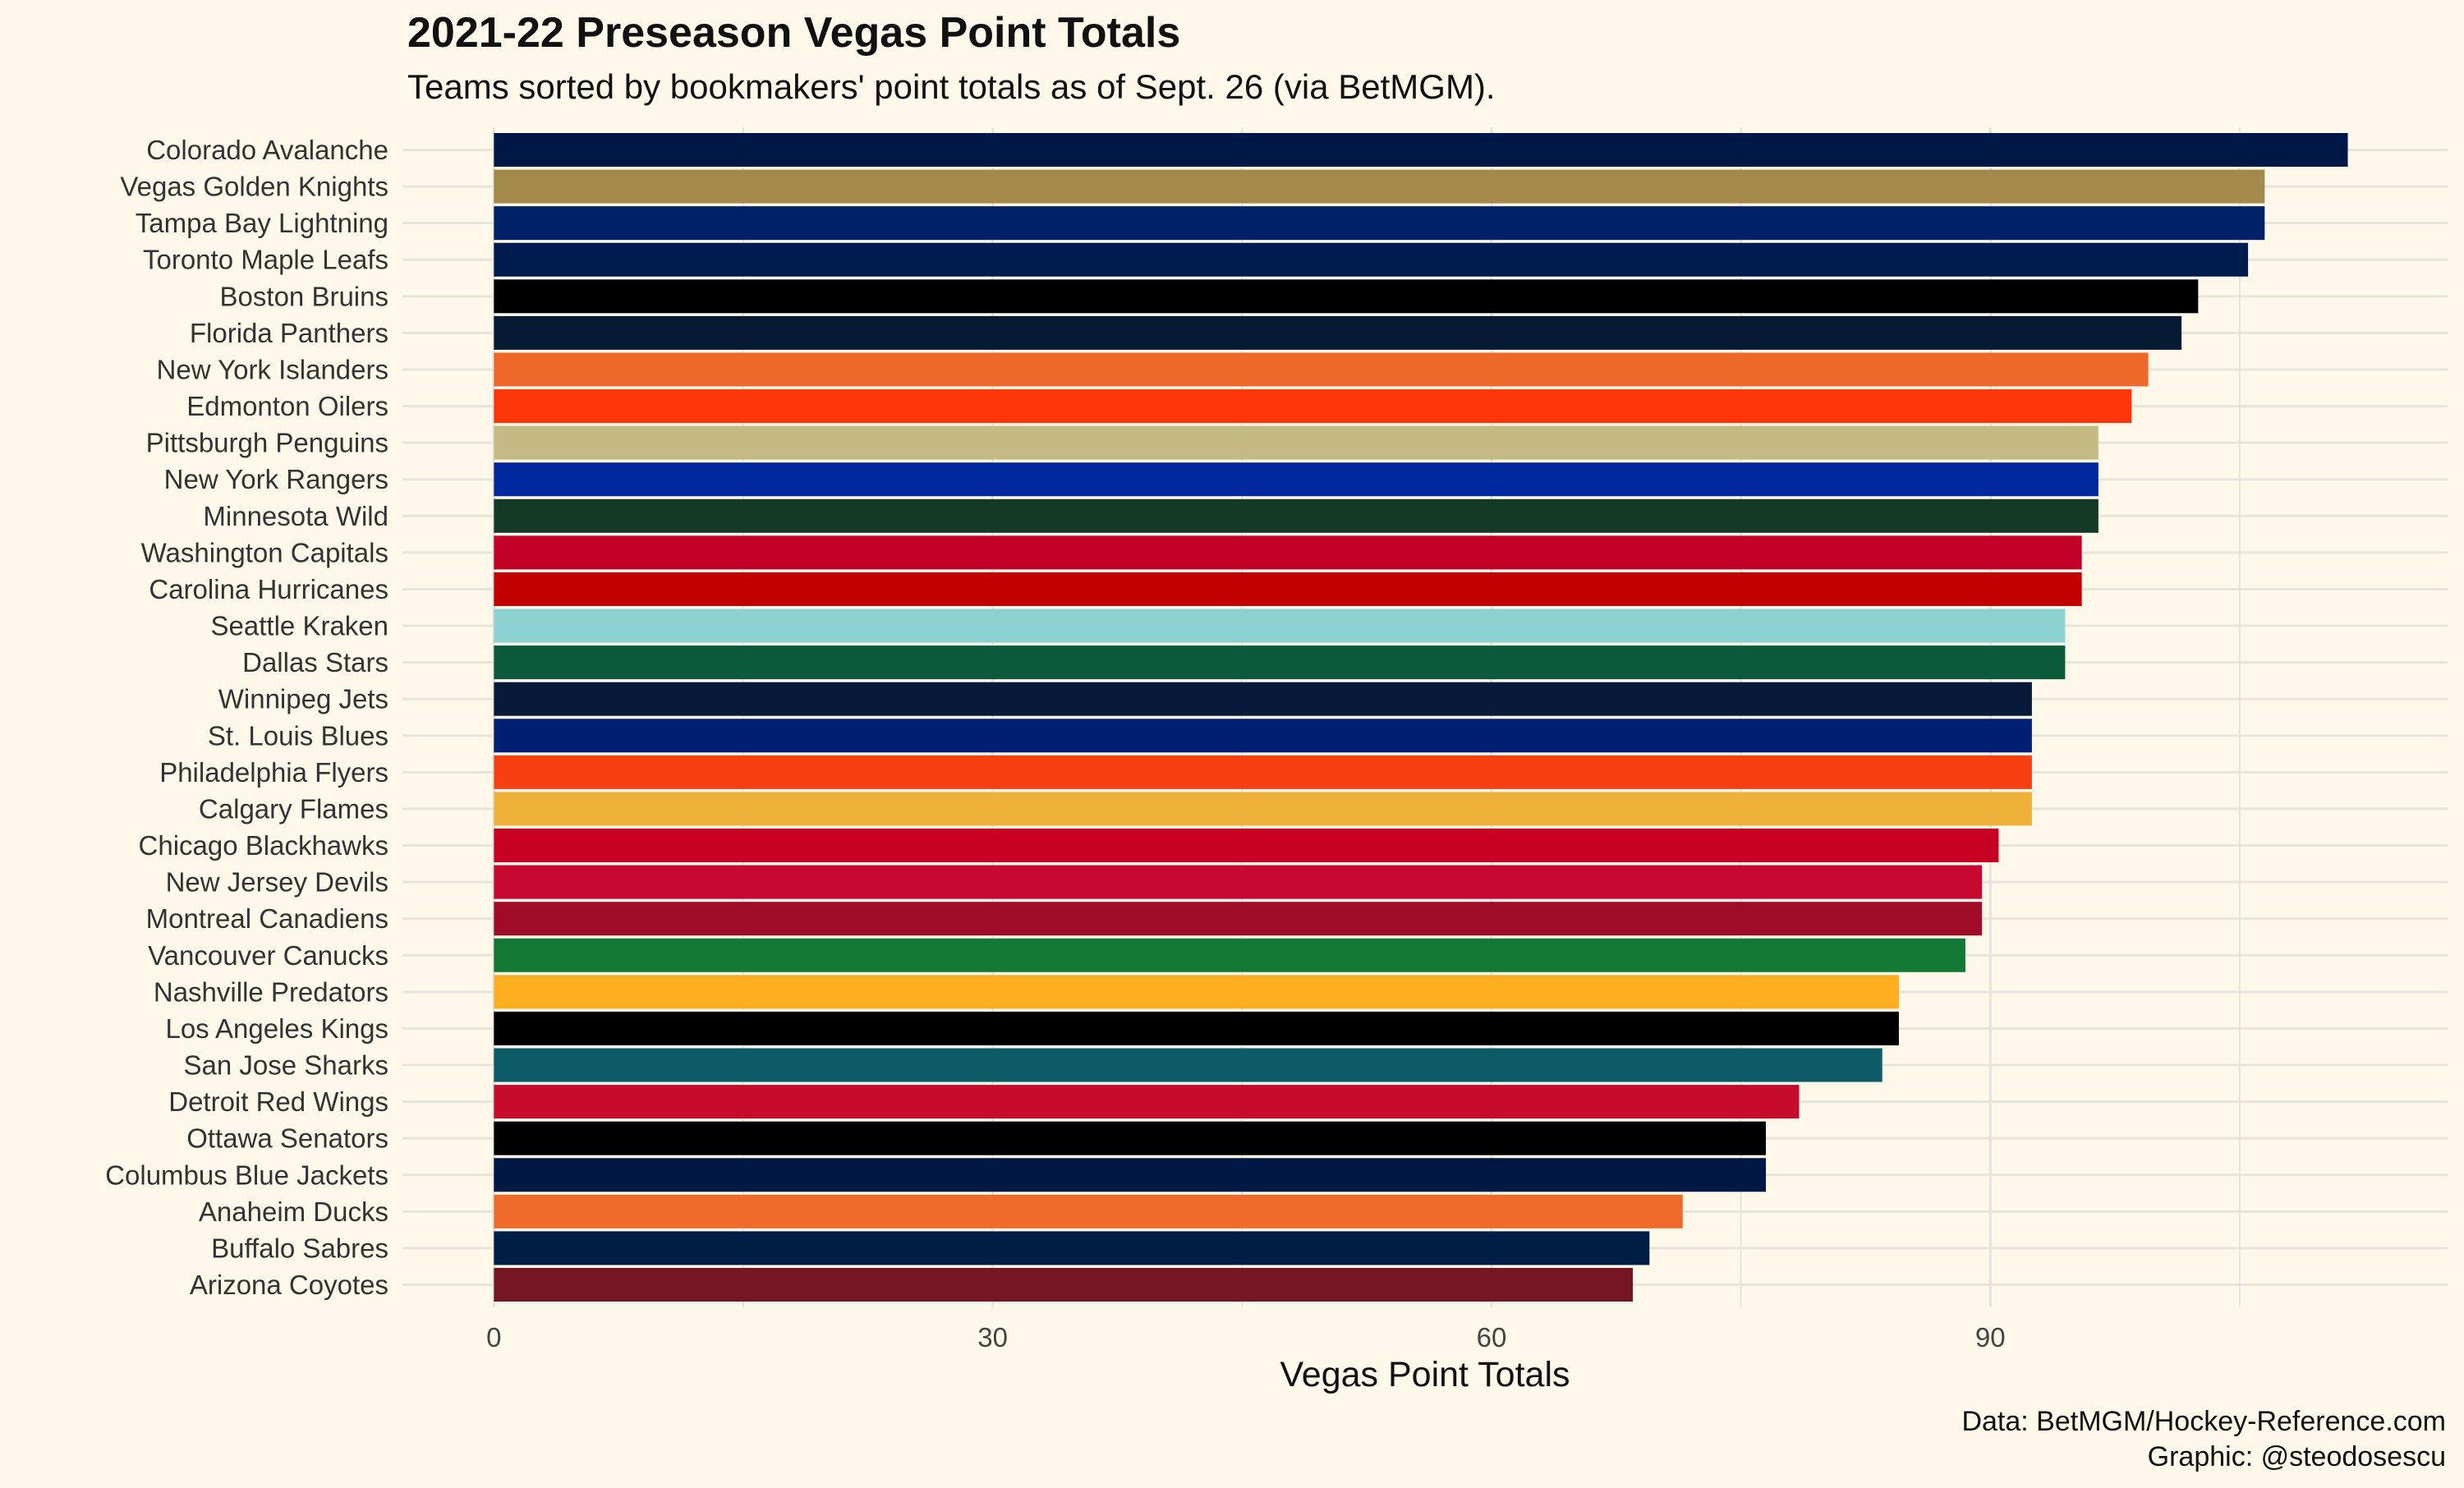 This screenshot has height=1488, width=2464. I want to click on y-tick-label: Toronto Maple Leafs, so click(265, 260).